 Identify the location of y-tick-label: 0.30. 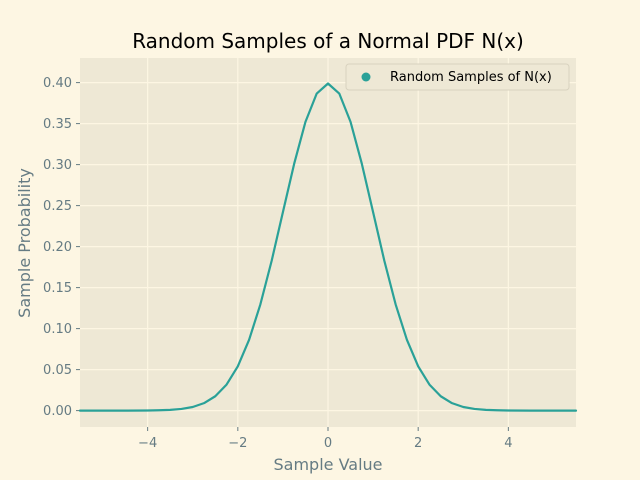
(57, 165).